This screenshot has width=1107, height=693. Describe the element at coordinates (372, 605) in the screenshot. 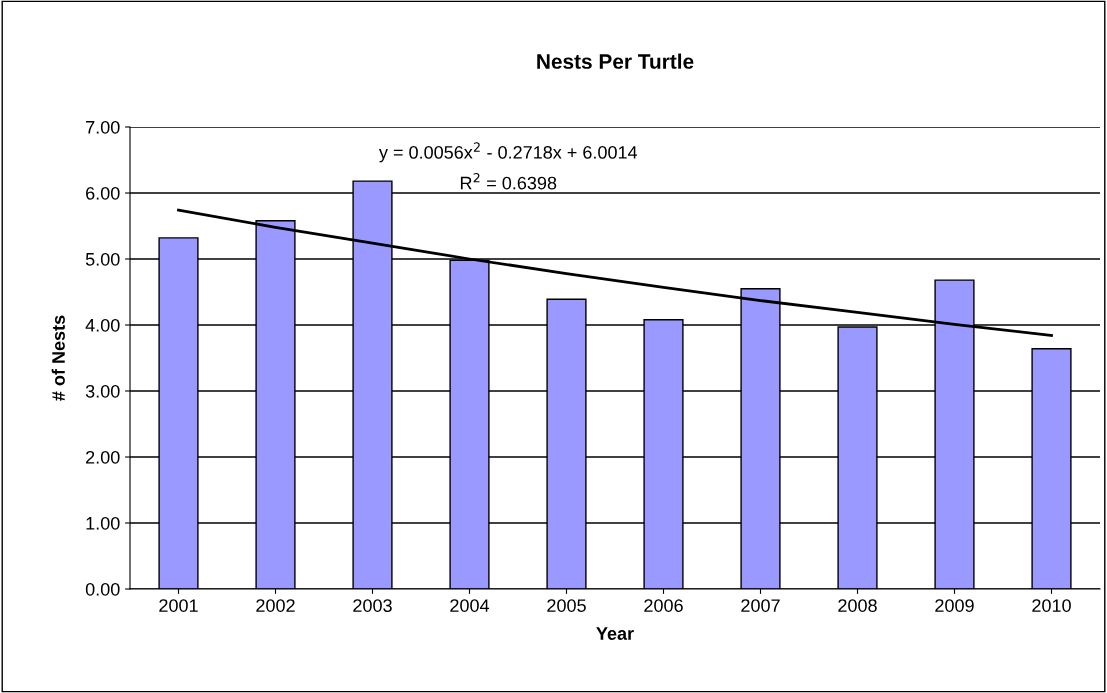

I see `x-tick-label: 2003` at that location.